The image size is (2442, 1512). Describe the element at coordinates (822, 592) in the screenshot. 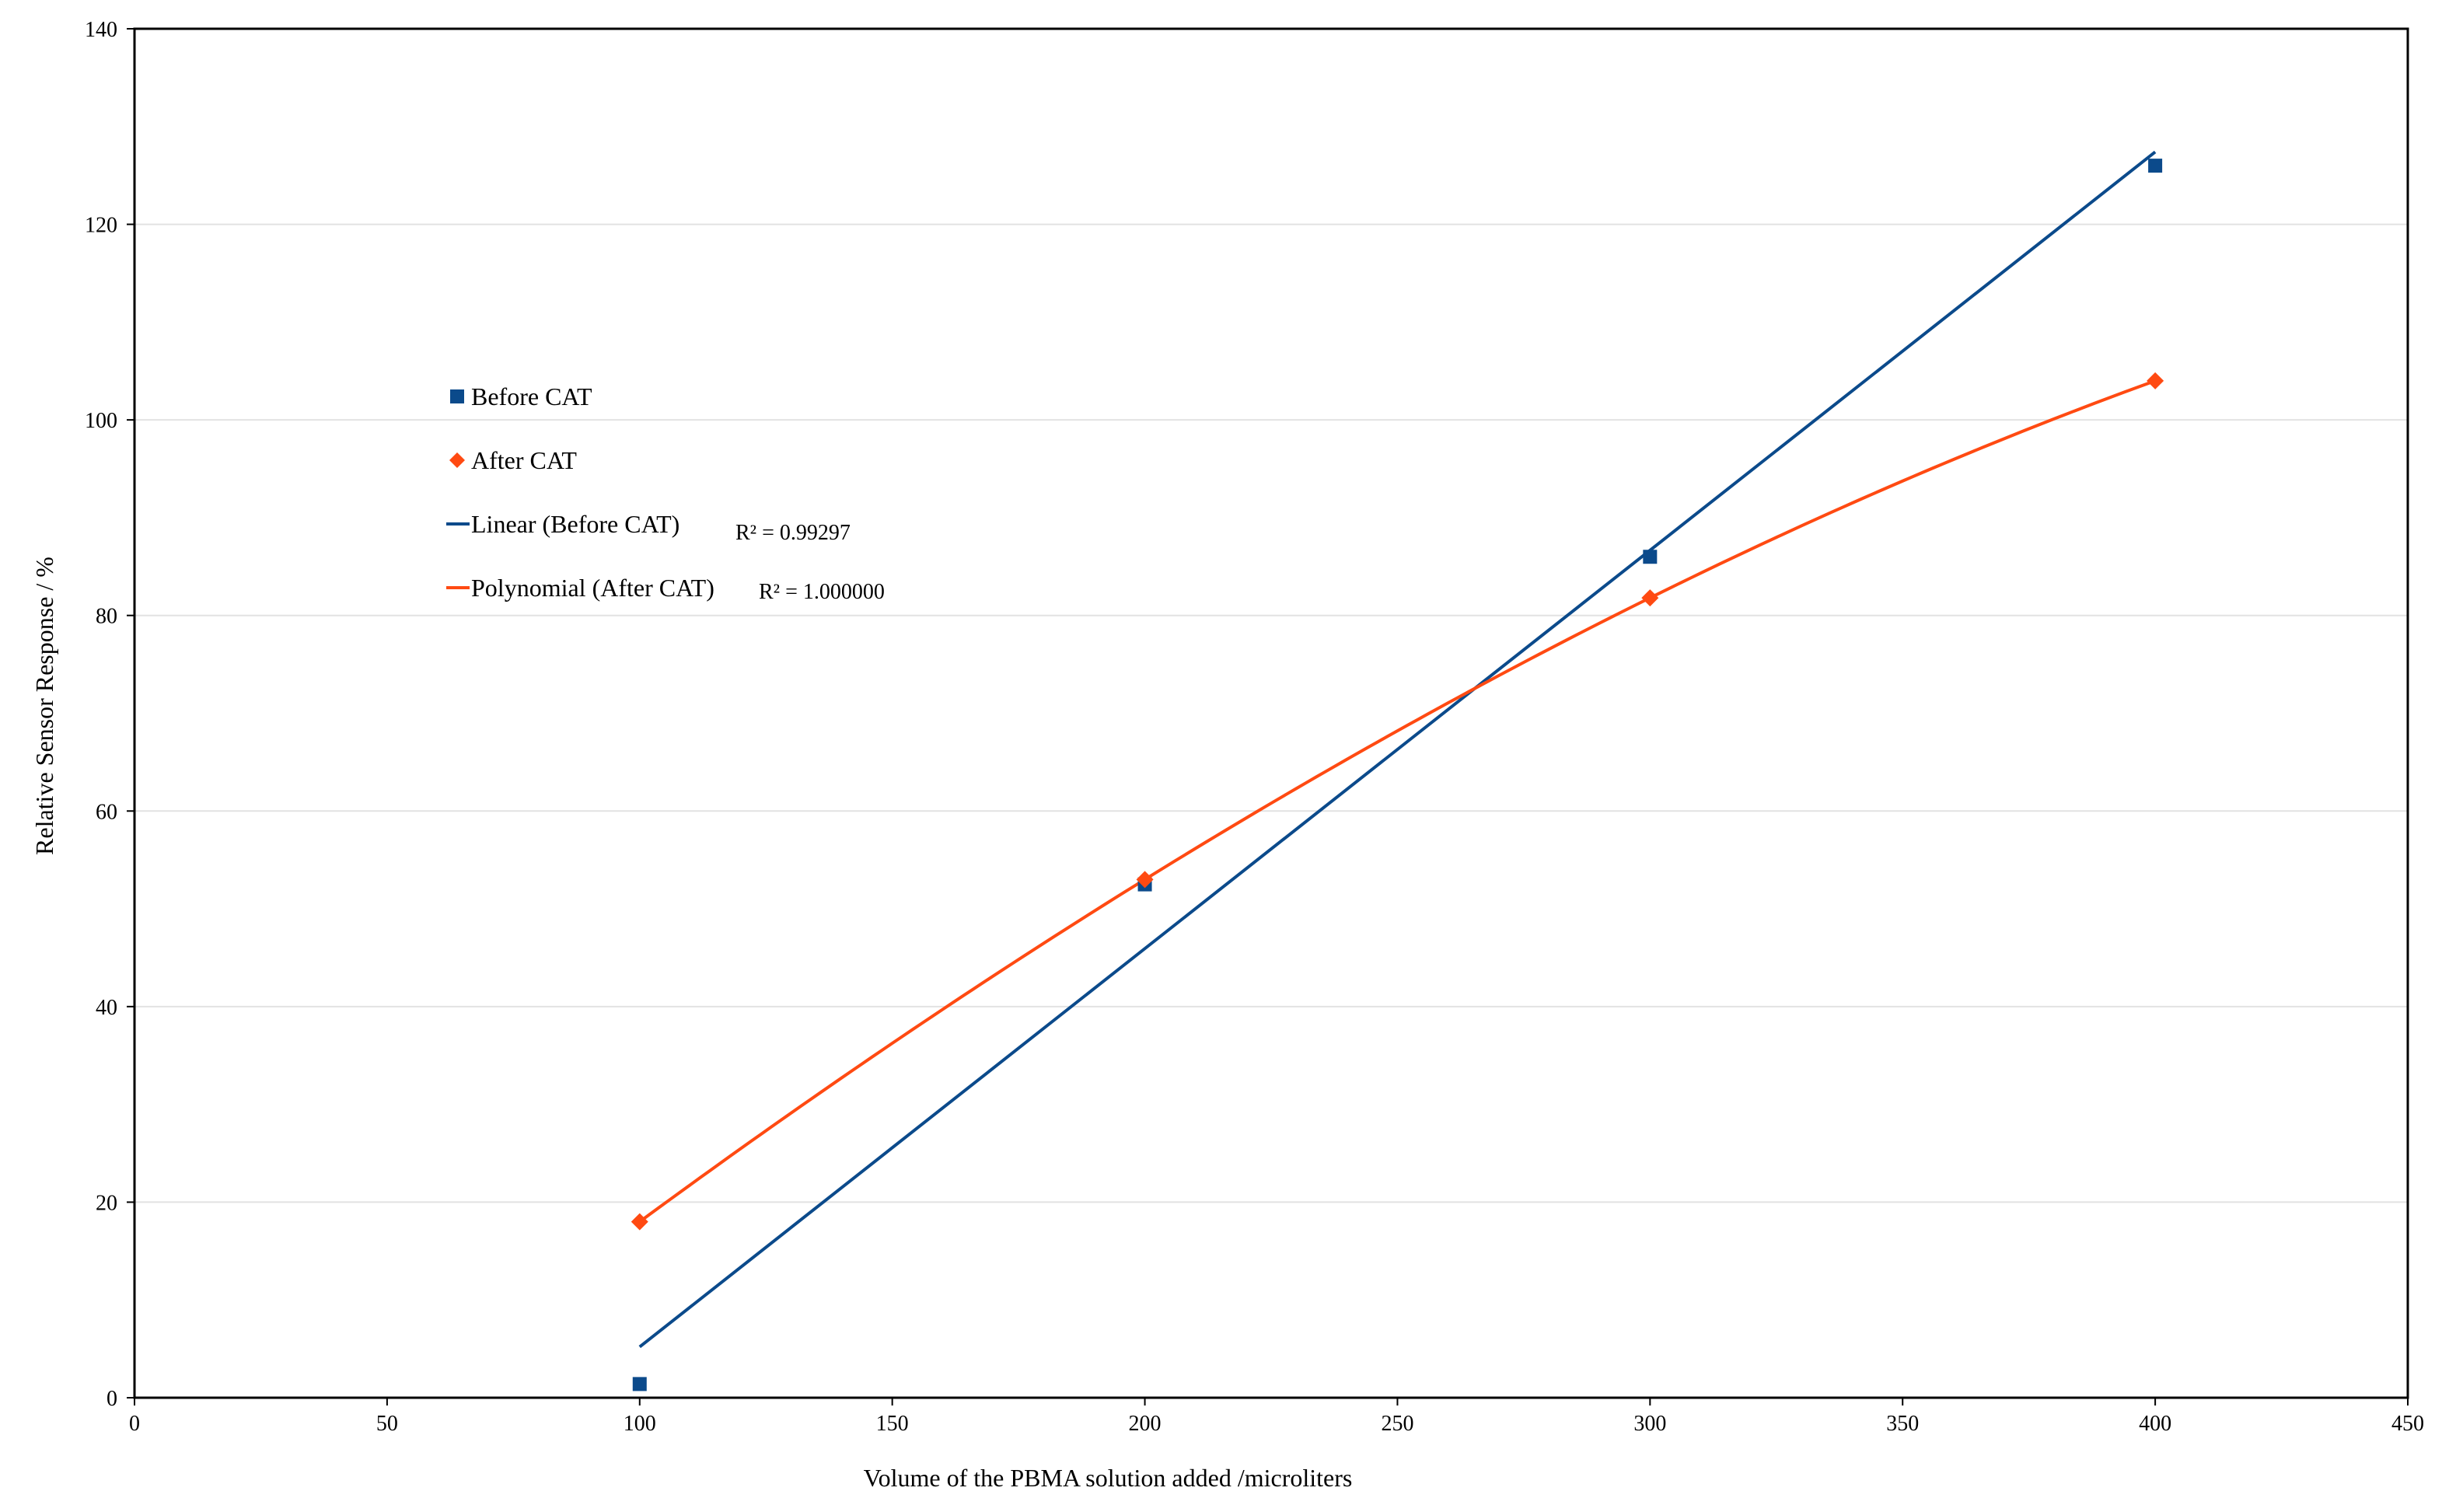

I see `r2-polynomial: R² = 1.000000` at that location.